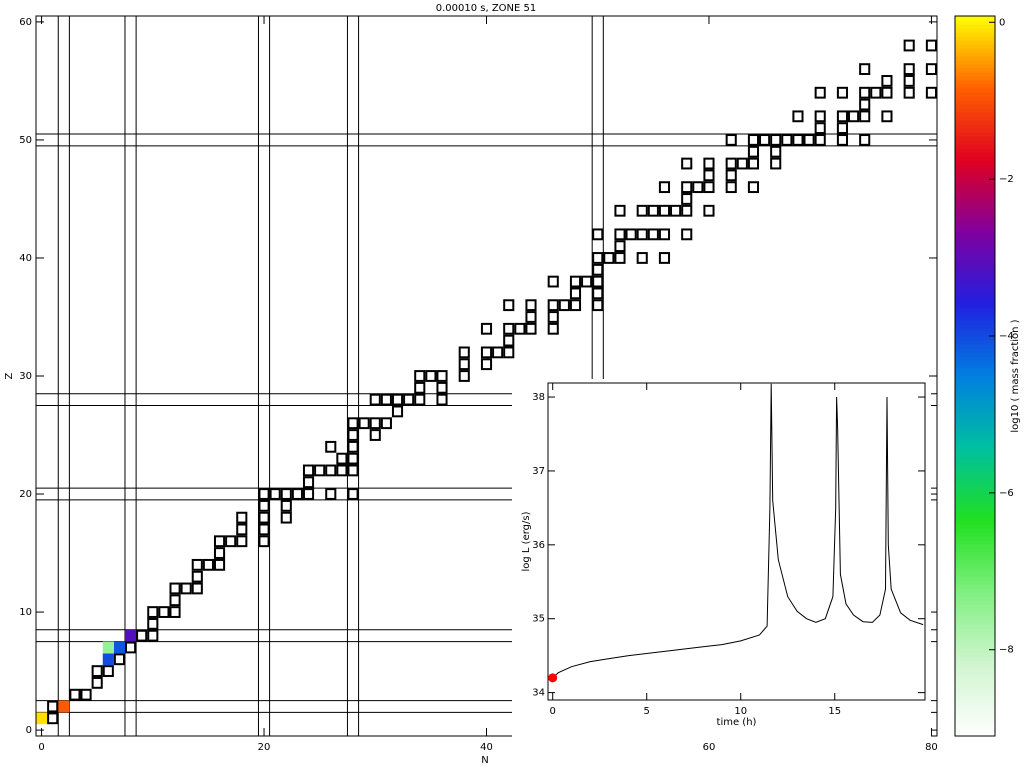  Describe the element at coordinates (29, 730) in the screenshot. I see `y-tick-label: 0` at that location.